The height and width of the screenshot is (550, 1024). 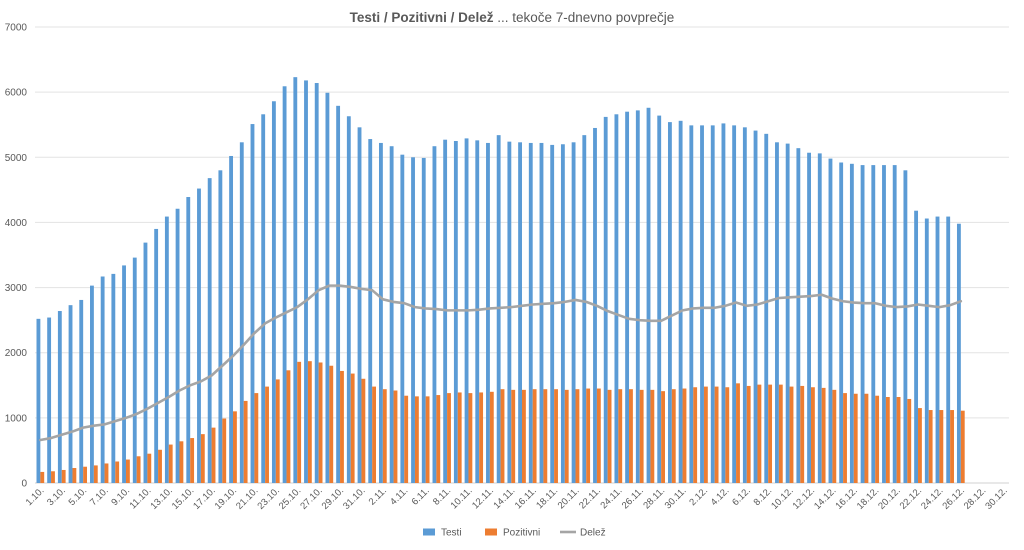 What do you see at coordinates (954, 498) in the screenshot?
I see `x-tick-label: 26.12.` at bounding box center [954, 498].